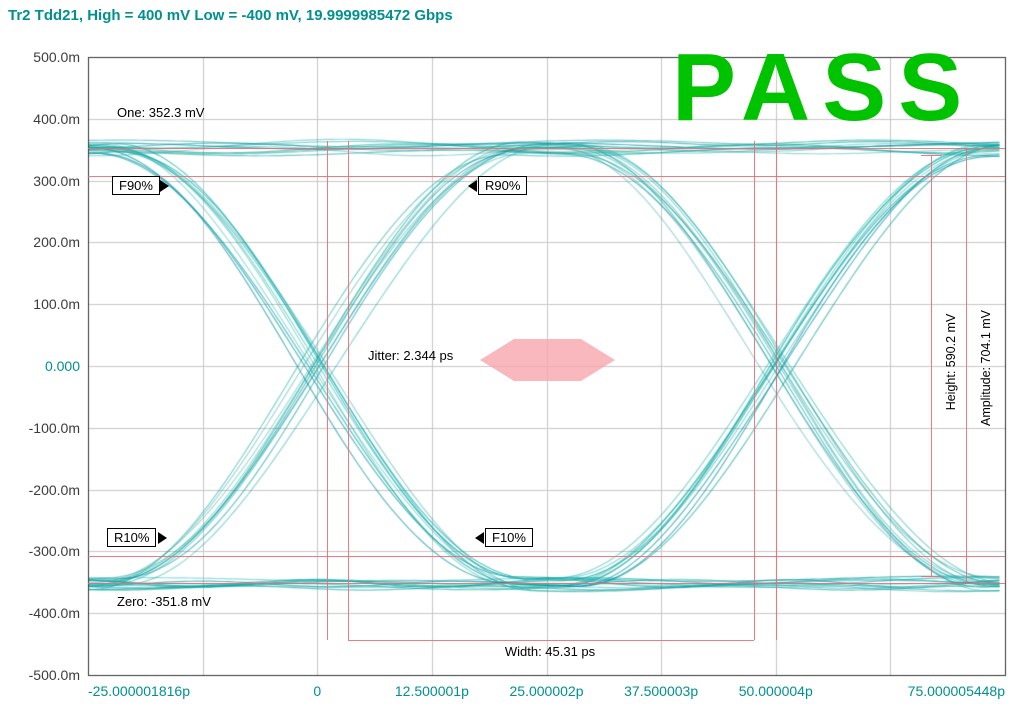  I want to click on pass-fail-indicator: PASS, so click(823, 87).